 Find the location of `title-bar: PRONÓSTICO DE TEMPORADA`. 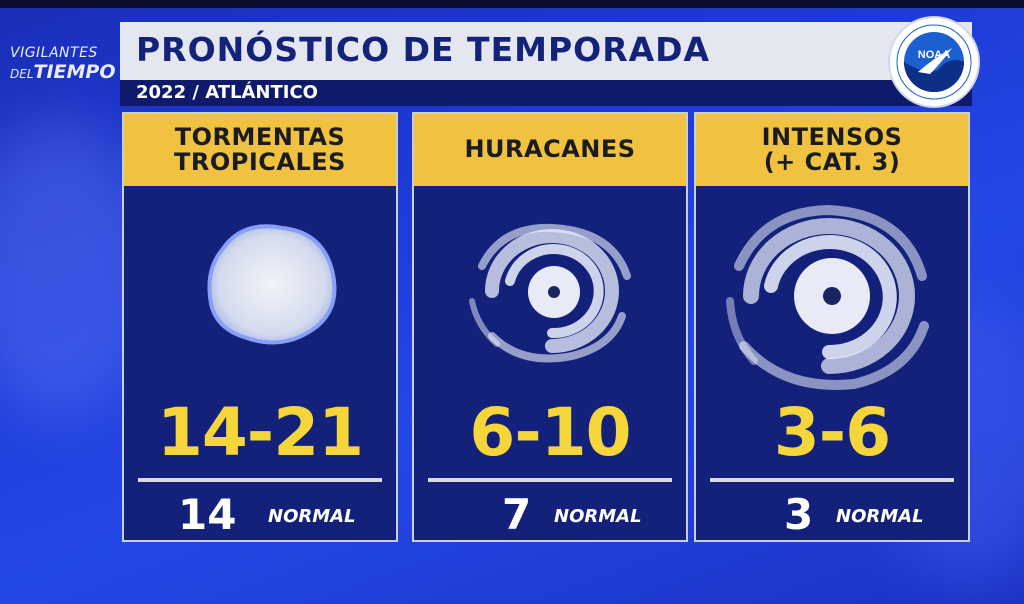

title-bar: PRONÓSTICO DE TEMPORADA is located at coordinates (546, 51).